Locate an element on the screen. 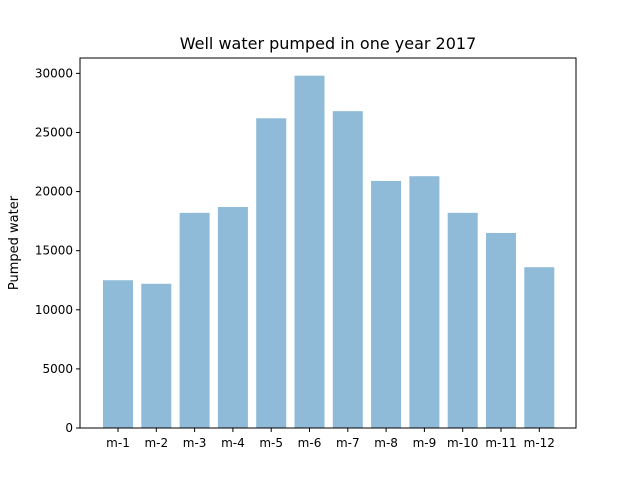 The image size is (640, 480). y-tick-label: 5000 is located at coordinates (57, 369).